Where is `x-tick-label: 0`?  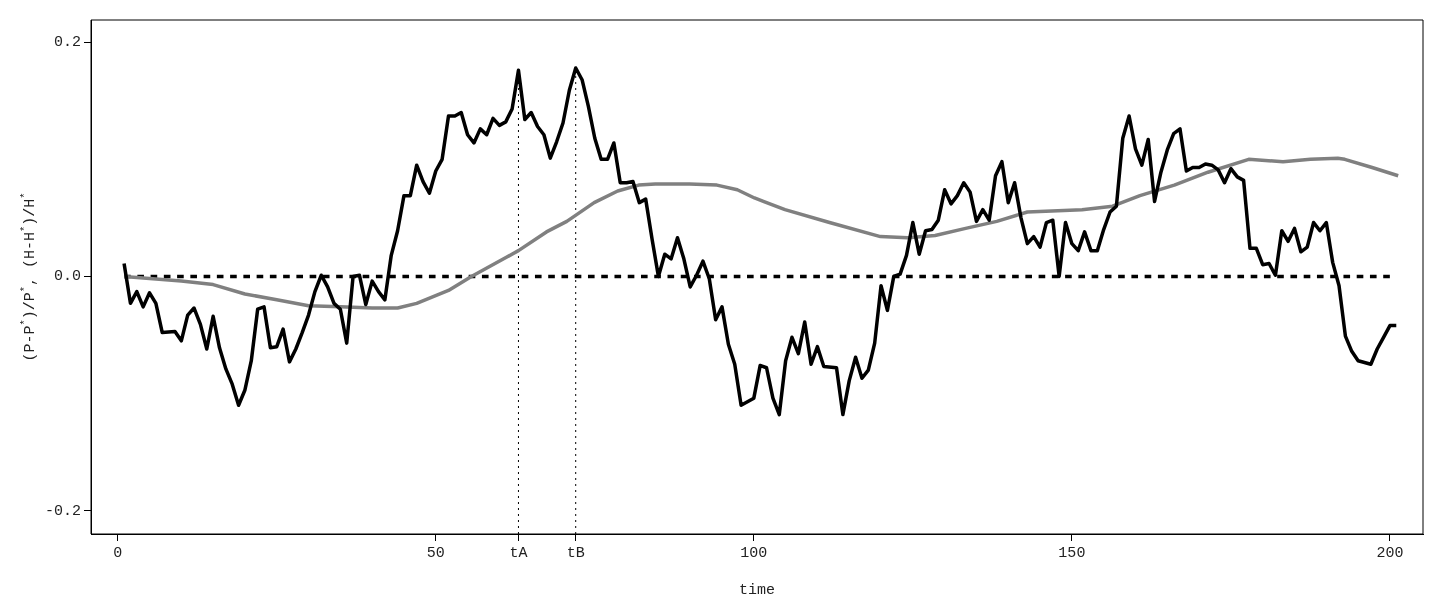 x-tick-label: 0 is located at coordinates (118, 553).